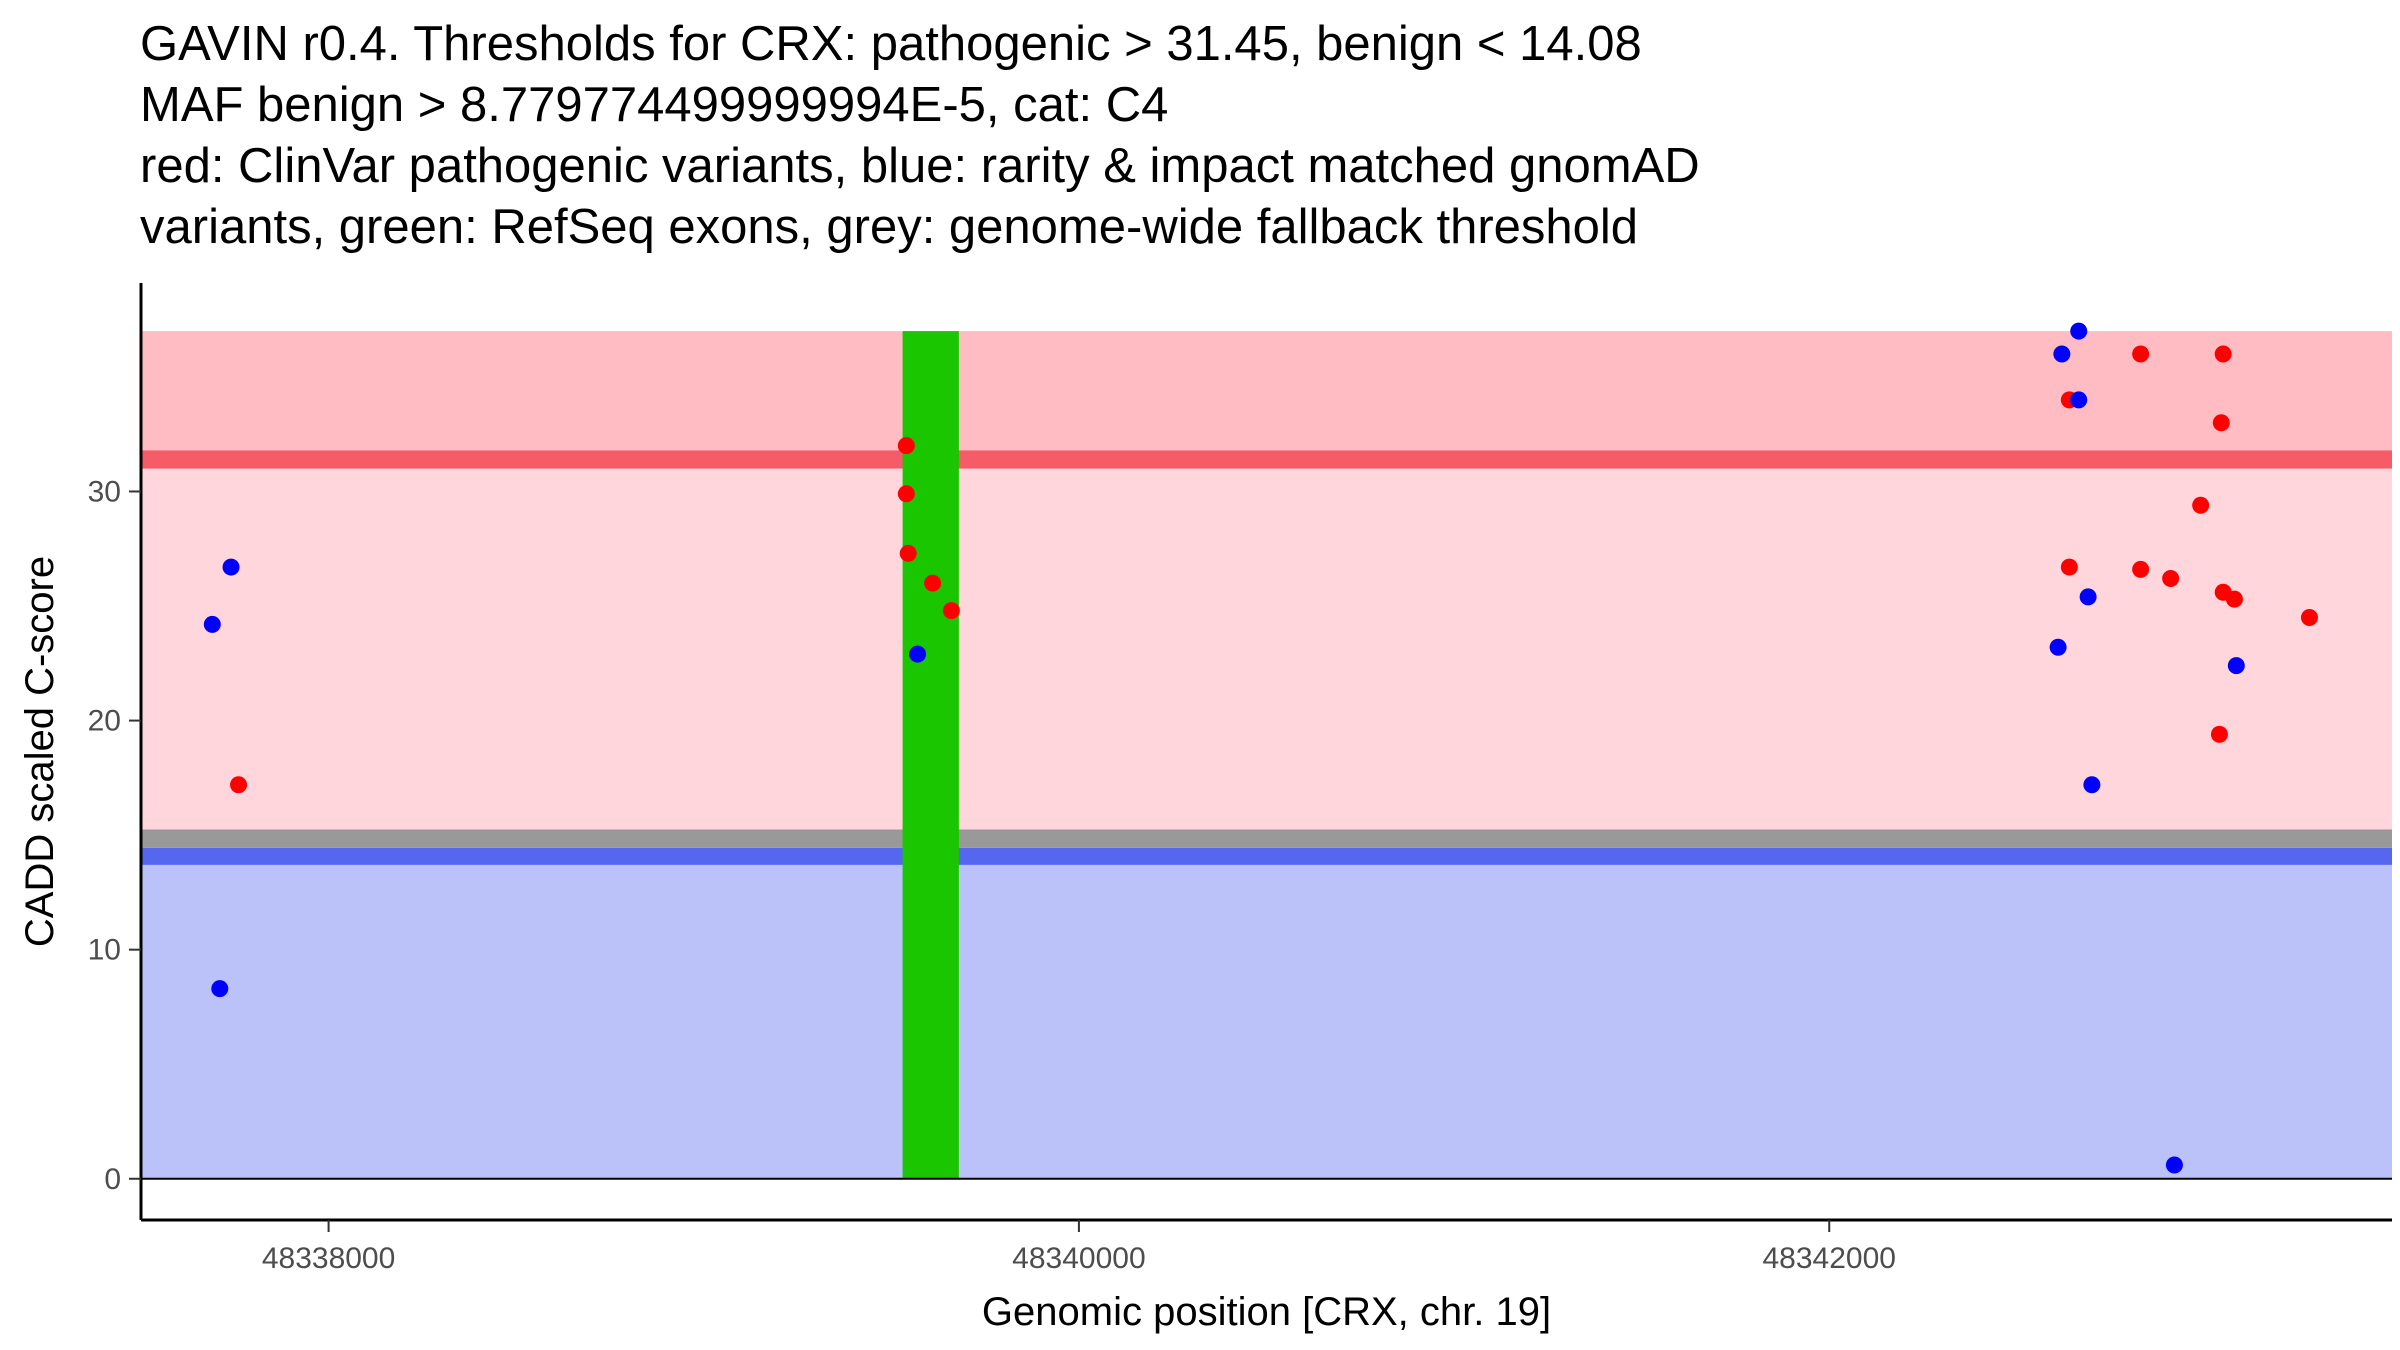 Image resolution: width=2400 pixels, height=1350 pixels. Describe the element at coordinates (104, 950) in the screenshot. I see `y-tick-label: 10` at that location.